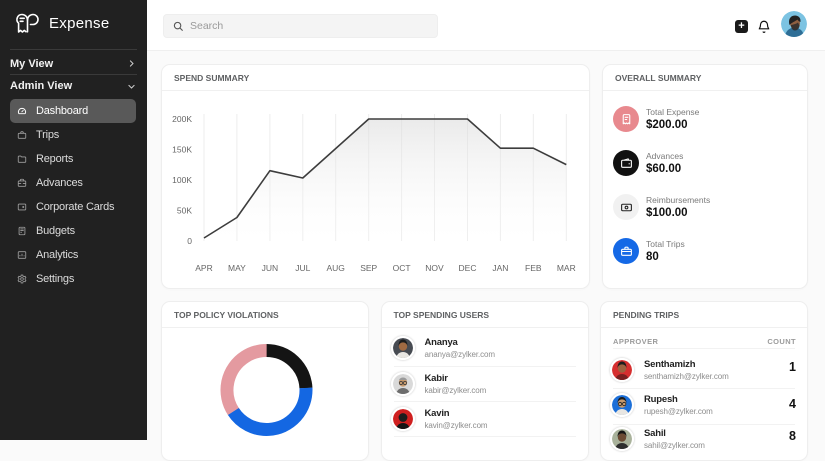  Describe the element at coordinates (237, 268) in the screenshot. I see `svg-text: MAY` at that location.